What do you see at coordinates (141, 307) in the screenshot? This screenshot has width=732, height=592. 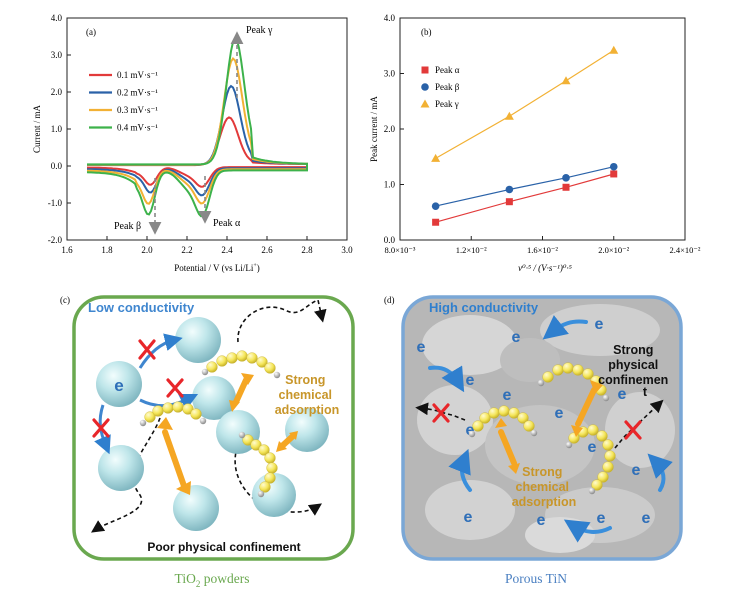 I see `low-conductivity-title: Low conductivity` at bounding box center [141, 307].